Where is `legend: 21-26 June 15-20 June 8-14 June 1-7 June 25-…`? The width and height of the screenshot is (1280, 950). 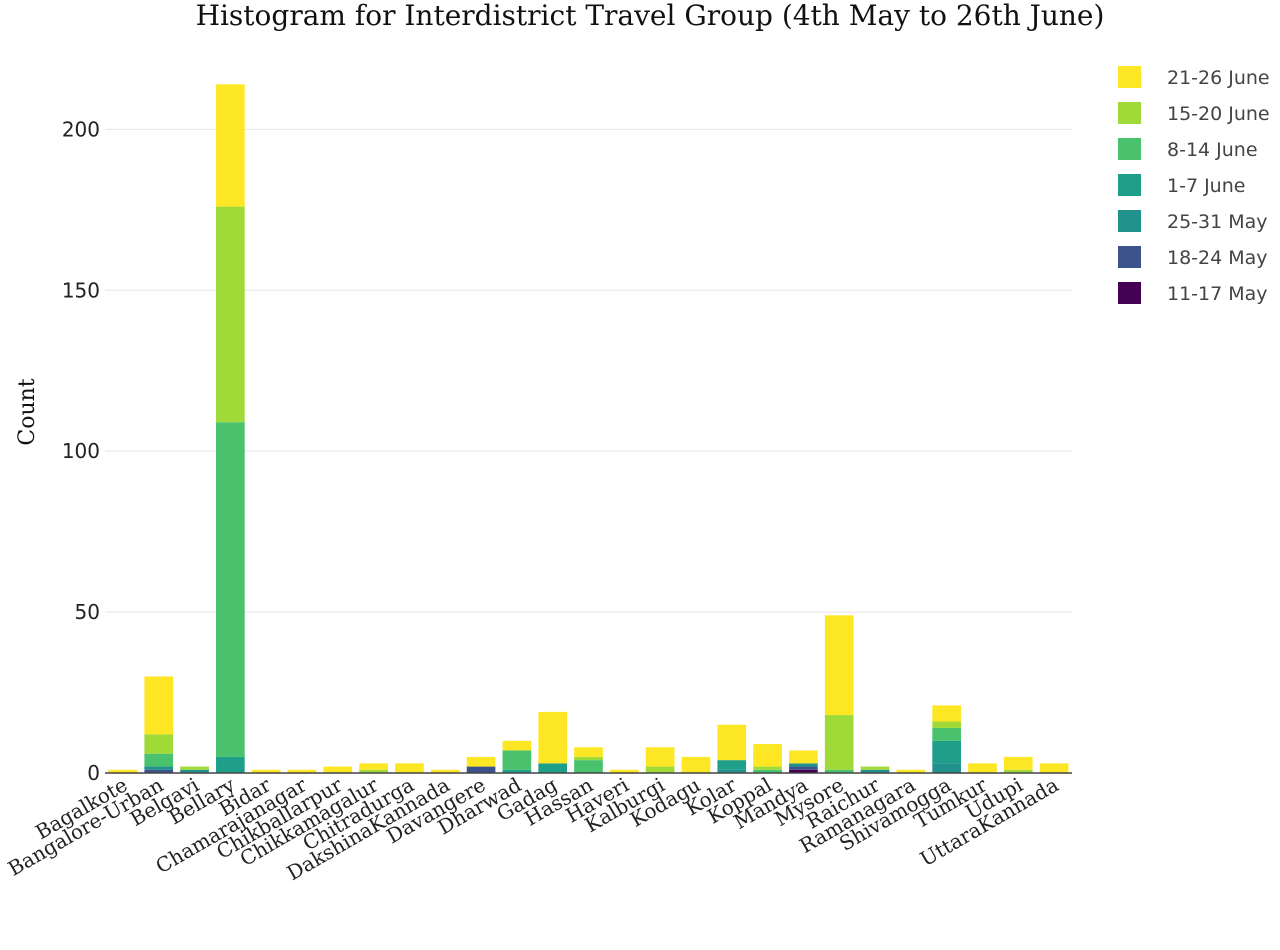
legend: 21-26 June 15-20 June 8-14 June 1-7 June 25-… is located at coordinates (1194, 185).